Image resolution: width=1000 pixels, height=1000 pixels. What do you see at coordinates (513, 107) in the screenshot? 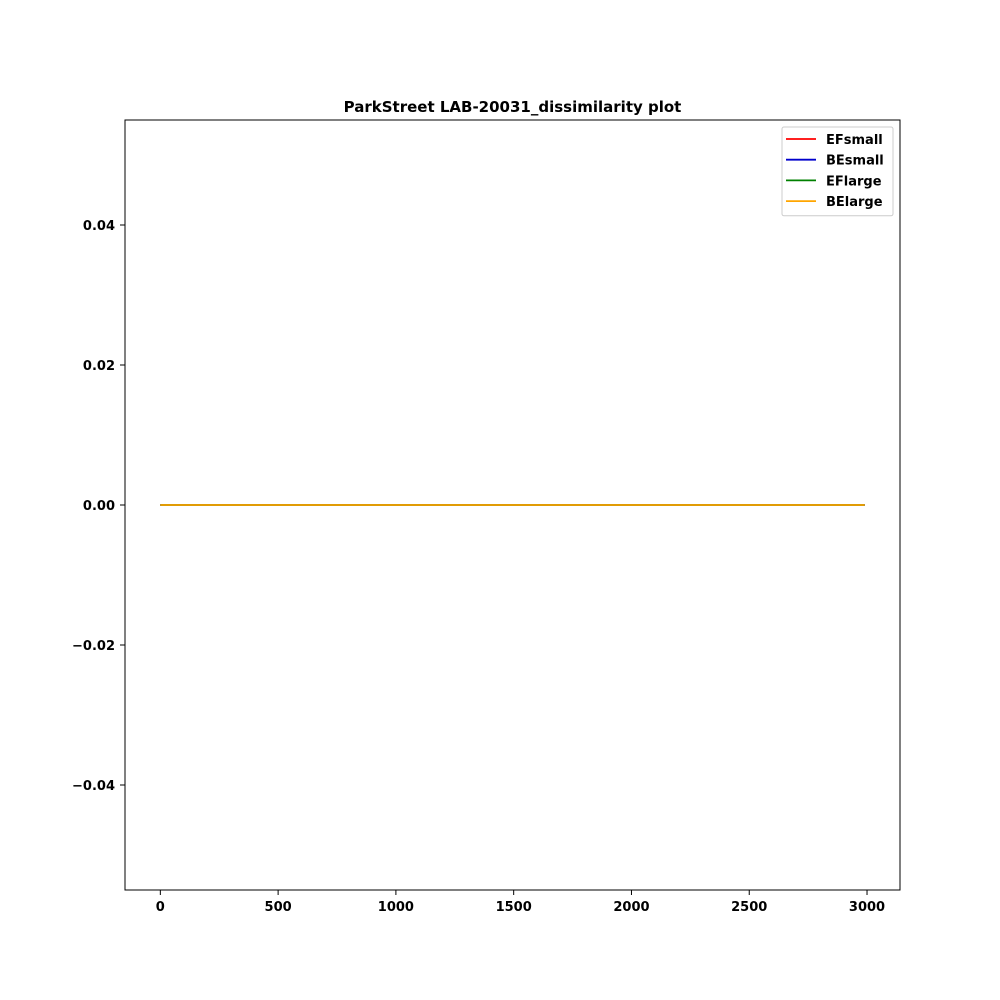
I see `chart-title: ParkStreet LAB-20031_dissimilarity plot` at bounding box center [513, 107].